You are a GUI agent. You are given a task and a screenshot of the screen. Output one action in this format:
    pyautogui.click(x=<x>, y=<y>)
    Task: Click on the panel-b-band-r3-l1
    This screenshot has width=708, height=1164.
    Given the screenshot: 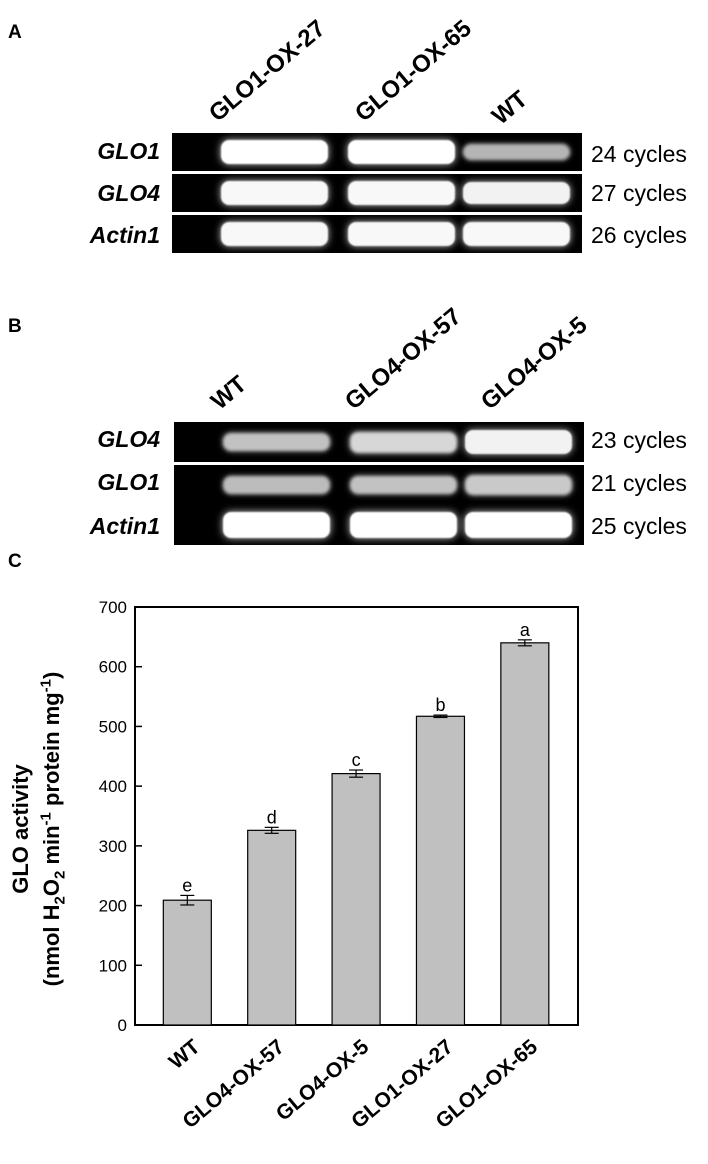 What is the action you would take?
    pyautogui.click(x=276, y=525)
    